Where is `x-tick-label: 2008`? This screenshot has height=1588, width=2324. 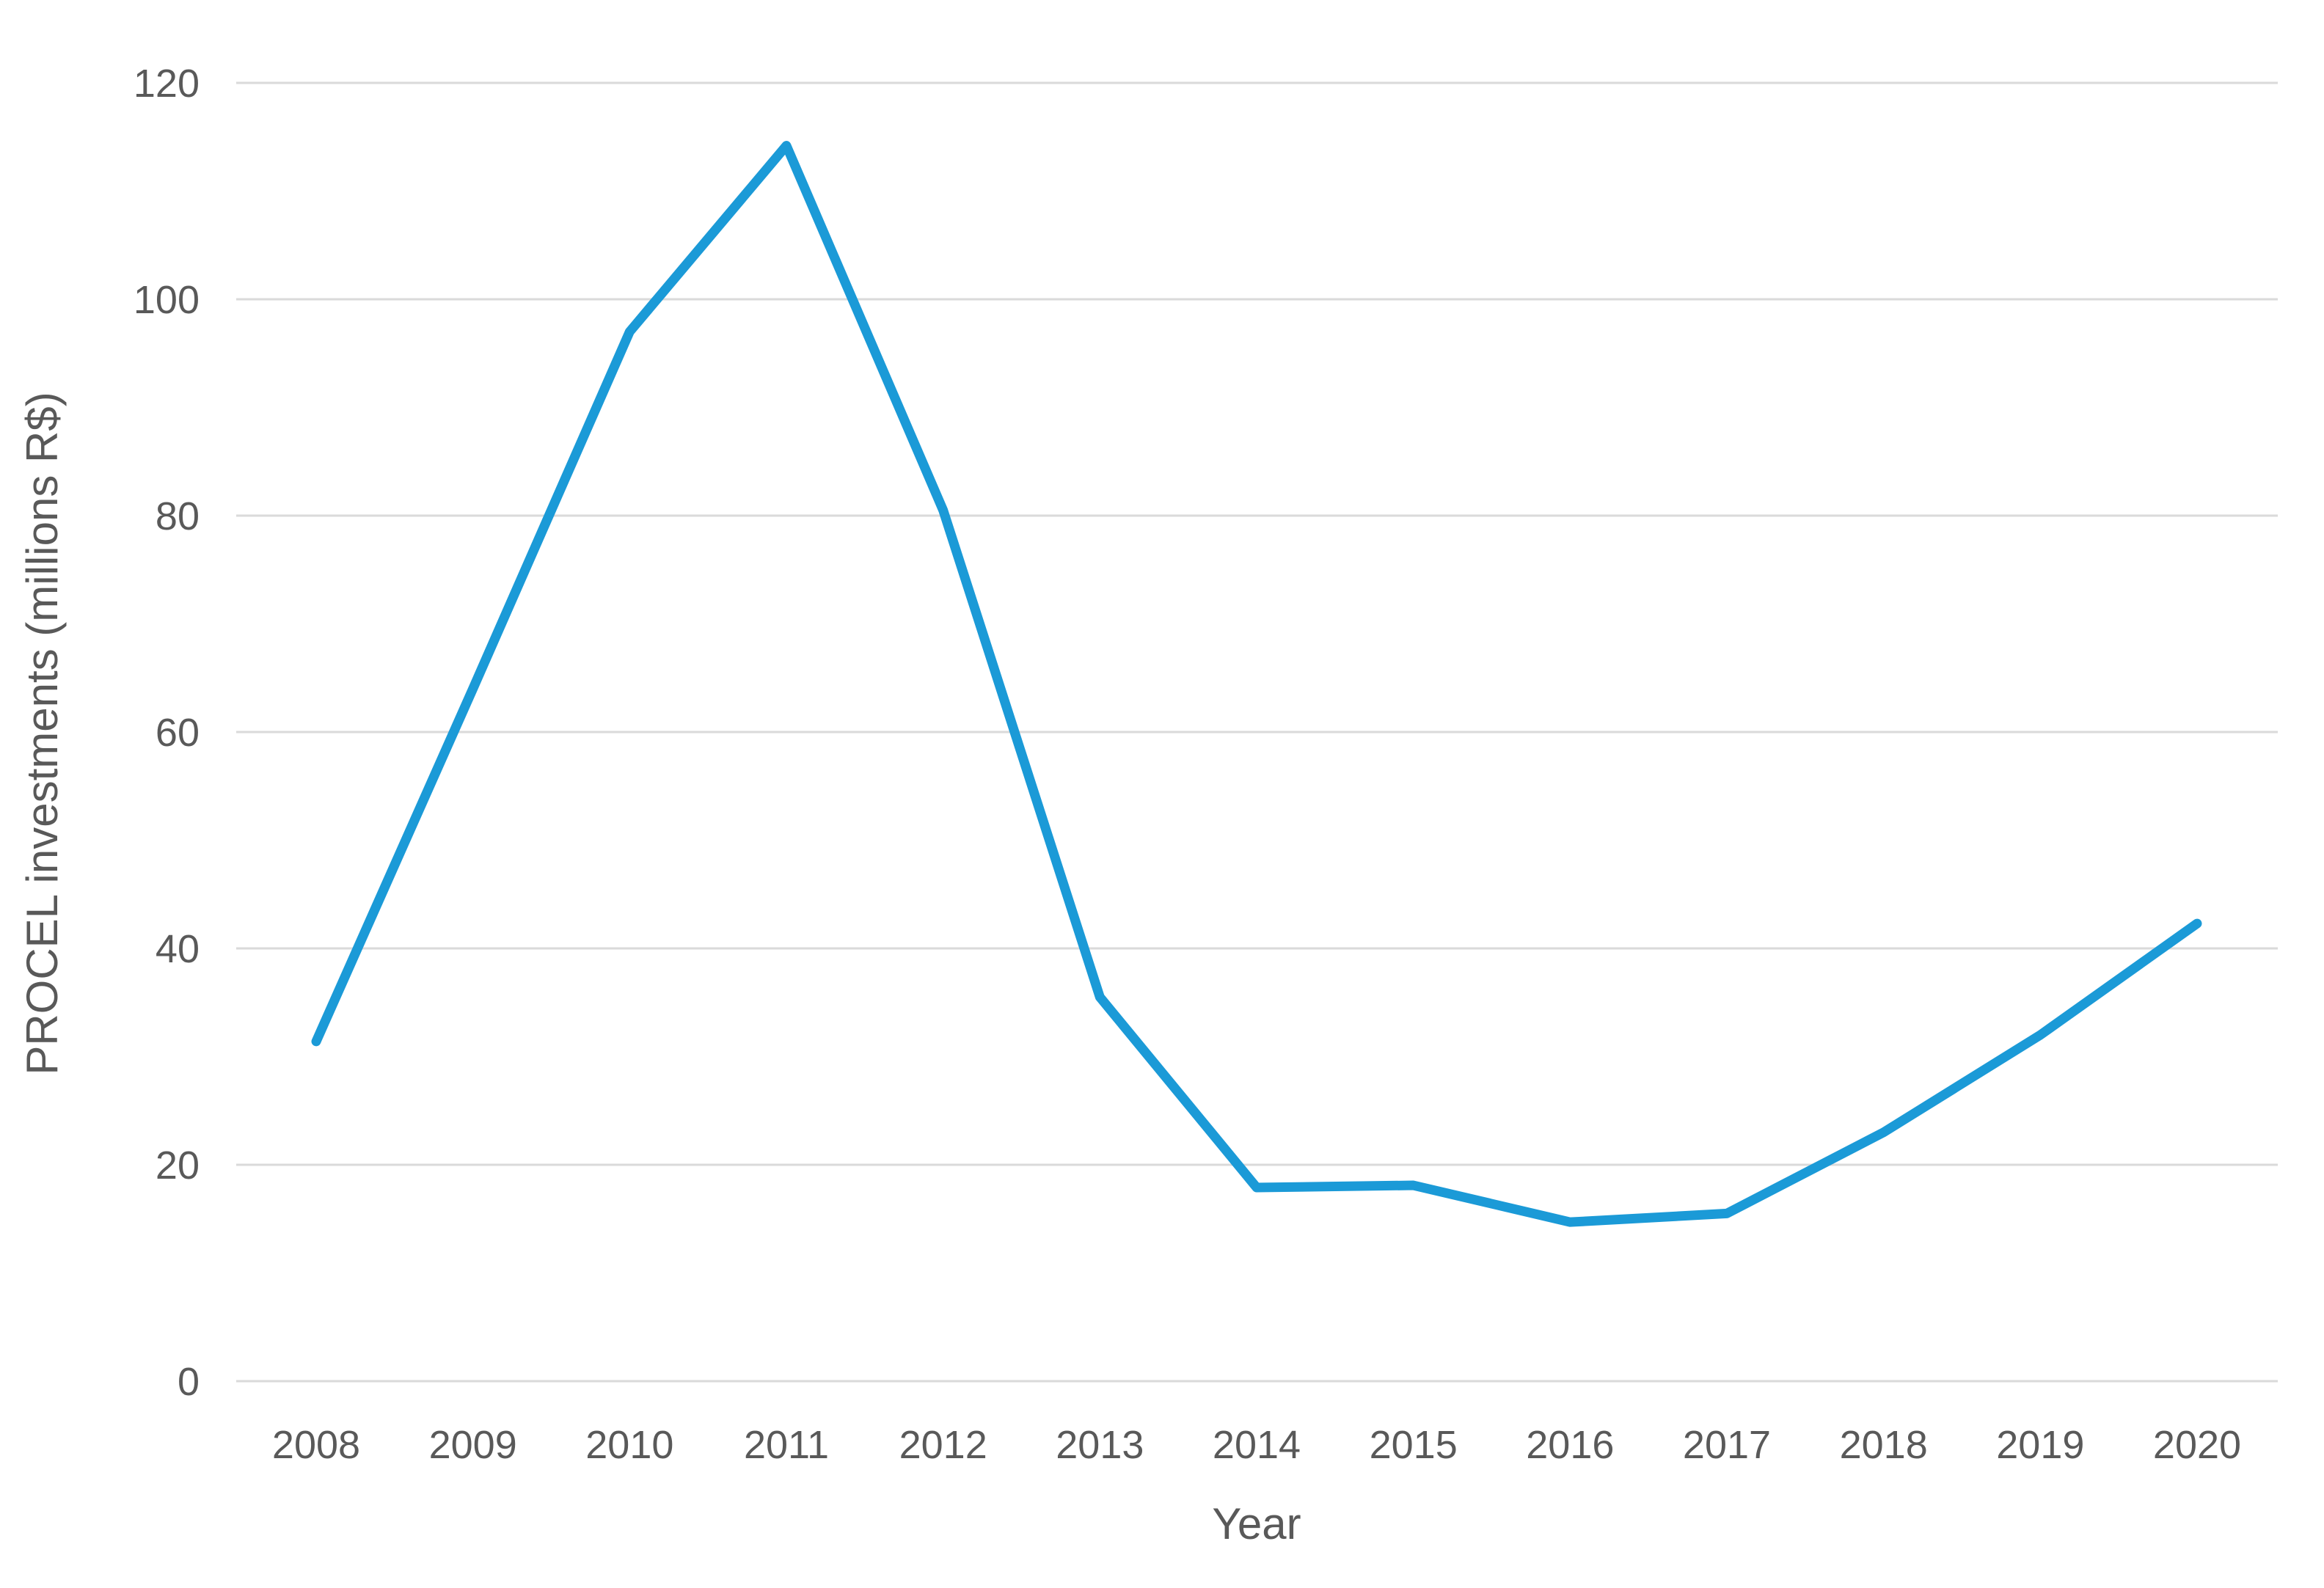 x-tick-label: 2008 is located at coordinates (316, 1445).